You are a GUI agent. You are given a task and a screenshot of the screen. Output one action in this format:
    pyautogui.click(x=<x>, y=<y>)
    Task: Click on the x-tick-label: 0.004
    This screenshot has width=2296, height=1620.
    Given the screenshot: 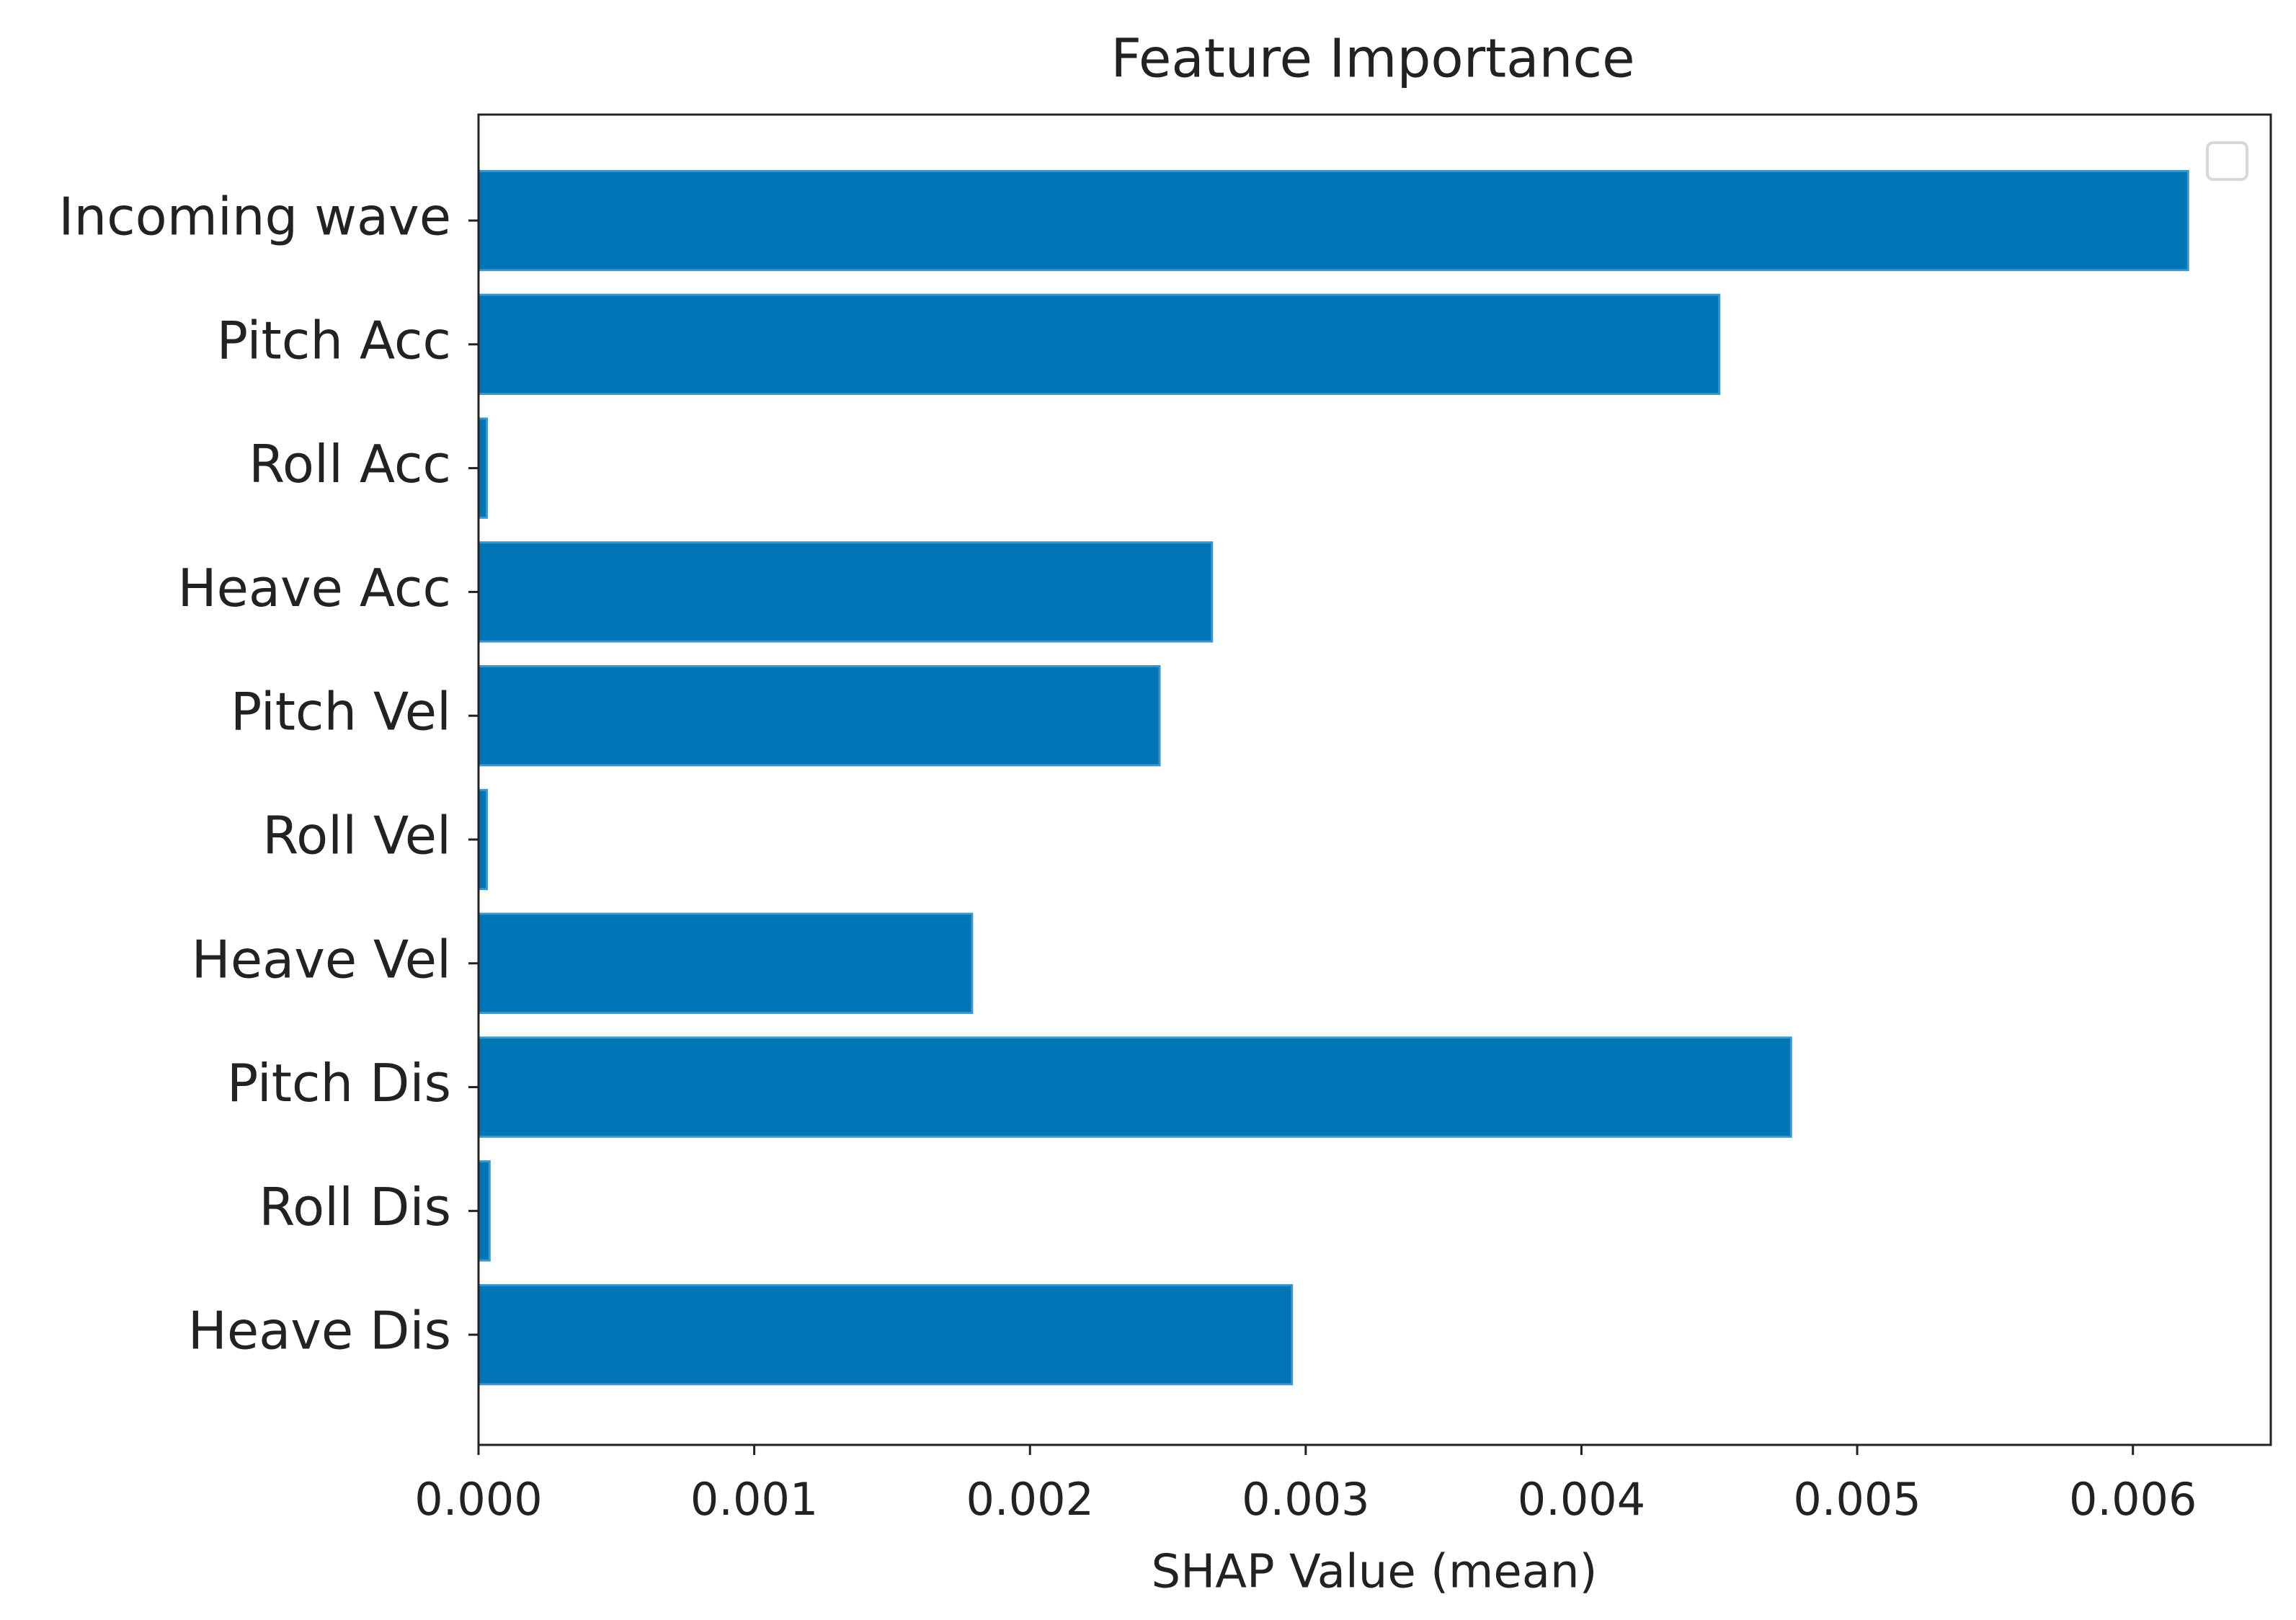 What is the action you would take?
    pyautogui.click(x=1582, y=1499)
    